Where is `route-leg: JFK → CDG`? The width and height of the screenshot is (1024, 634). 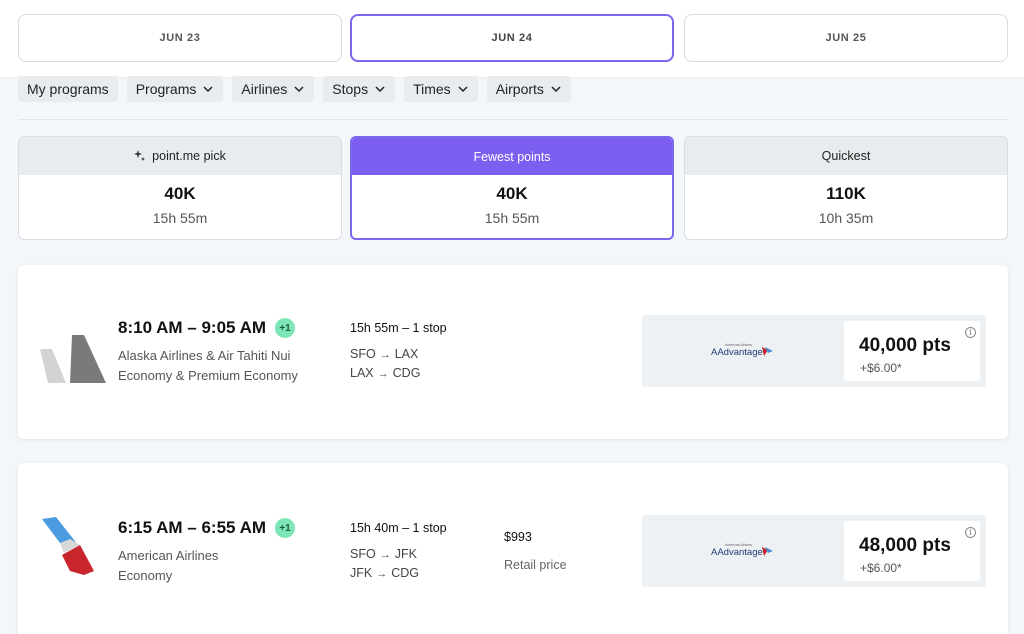 route-leg: JFK → CDG is located at coordinates (398, 573).